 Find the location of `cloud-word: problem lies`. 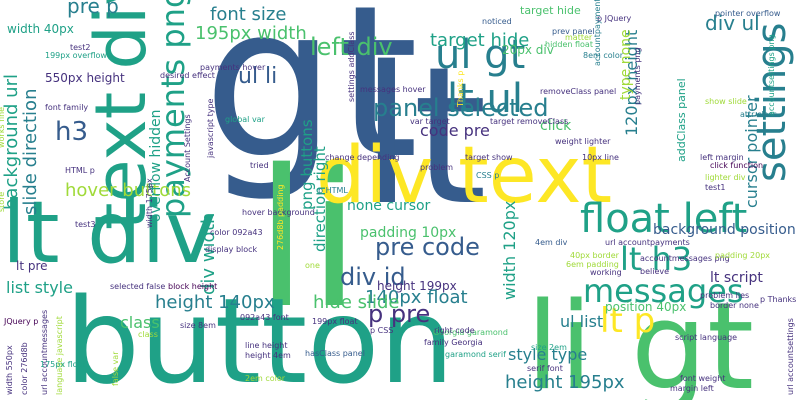

cloud-word: problem lies is located at coordinates (724, 295).